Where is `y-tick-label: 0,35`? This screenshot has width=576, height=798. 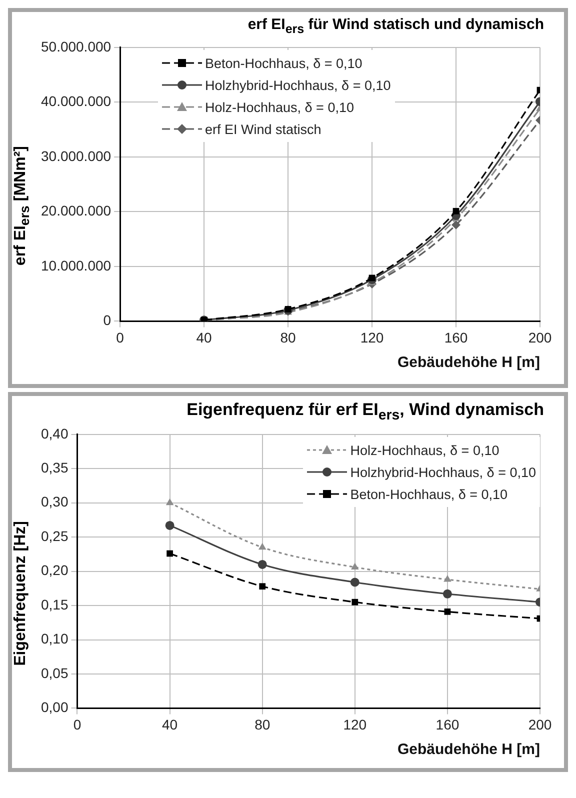
y-tick-label: 0,35 is located at coordinates (54, 468).